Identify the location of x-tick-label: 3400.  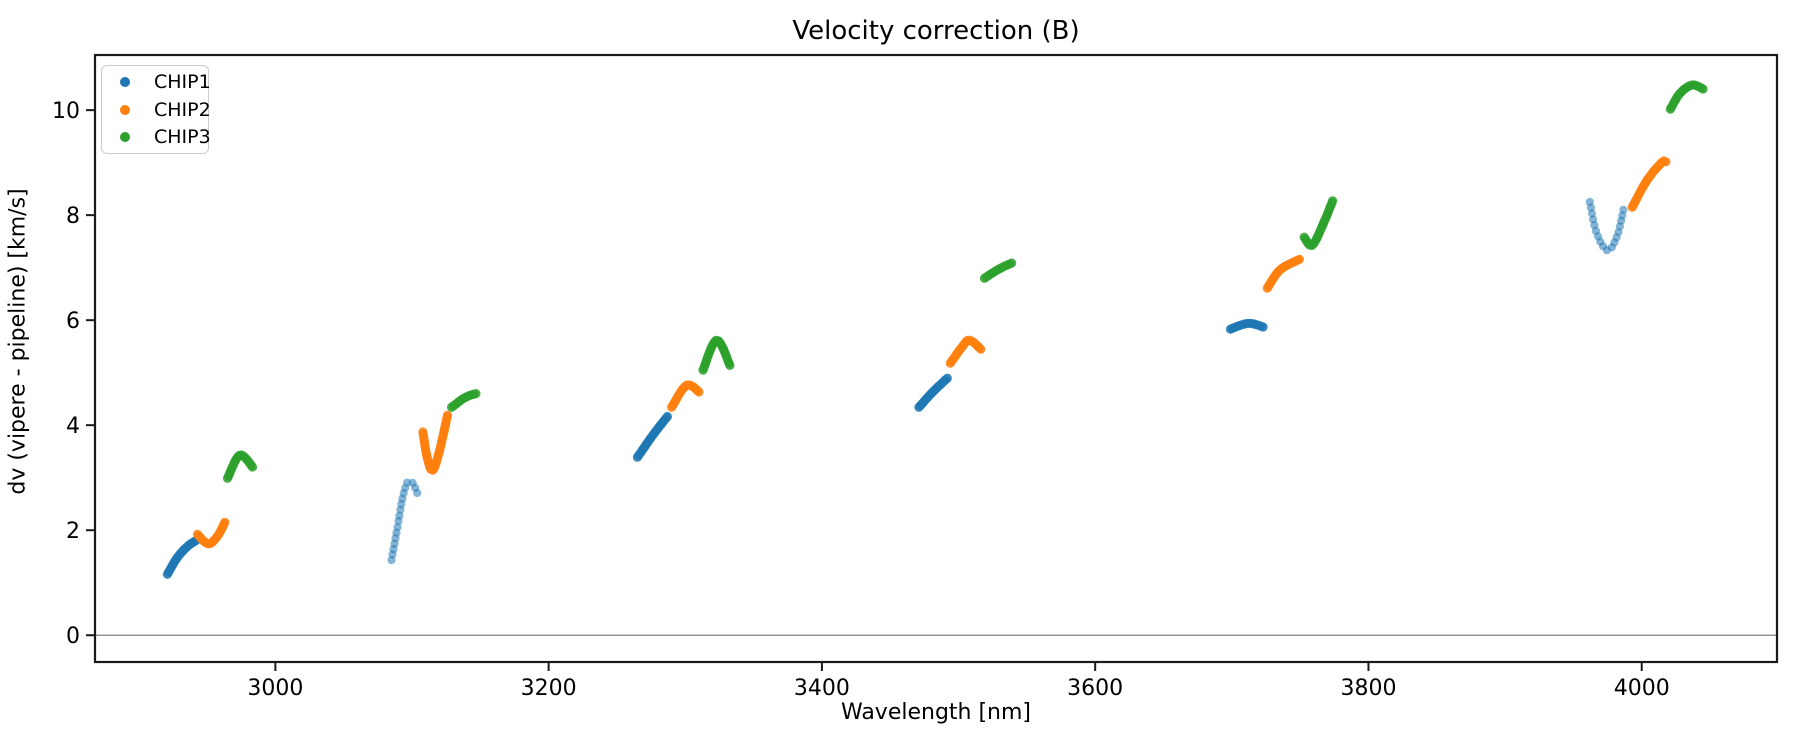
(822, 688).